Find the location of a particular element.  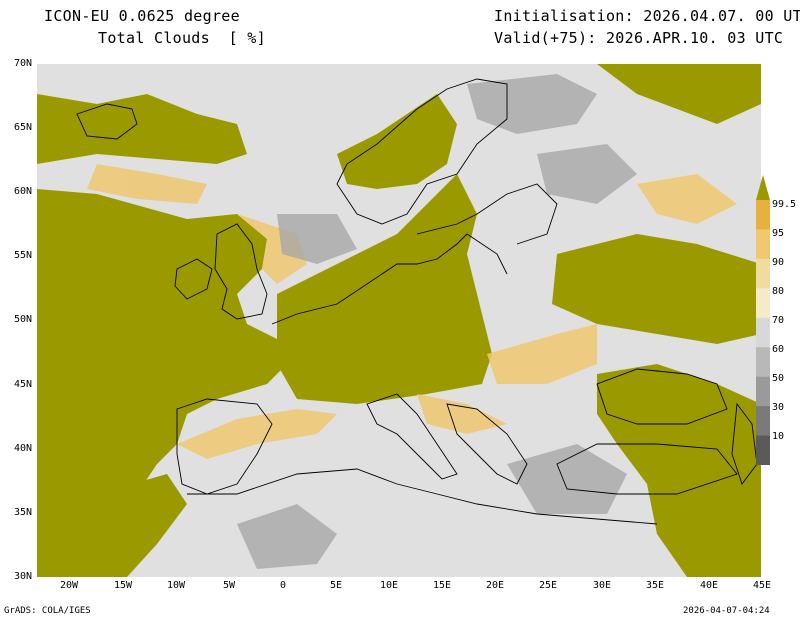

colorbar is located at coordinates (763, 320).